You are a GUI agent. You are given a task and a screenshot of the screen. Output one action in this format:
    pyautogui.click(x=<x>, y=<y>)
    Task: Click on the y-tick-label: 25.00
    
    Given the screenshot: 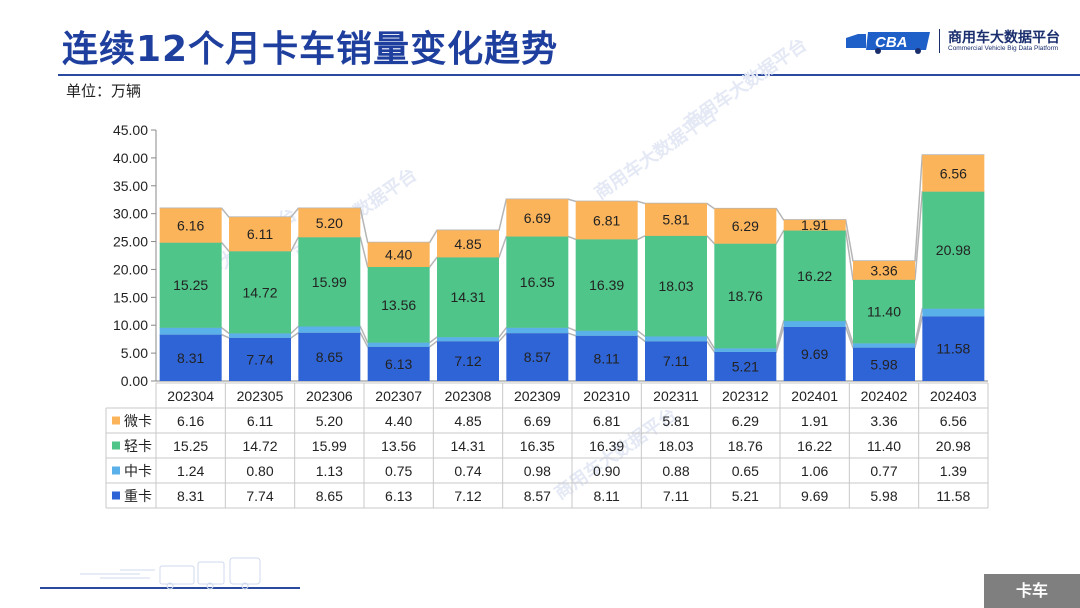 What is the action you would take?
    pyautogui.click(x=130, y=242)
    